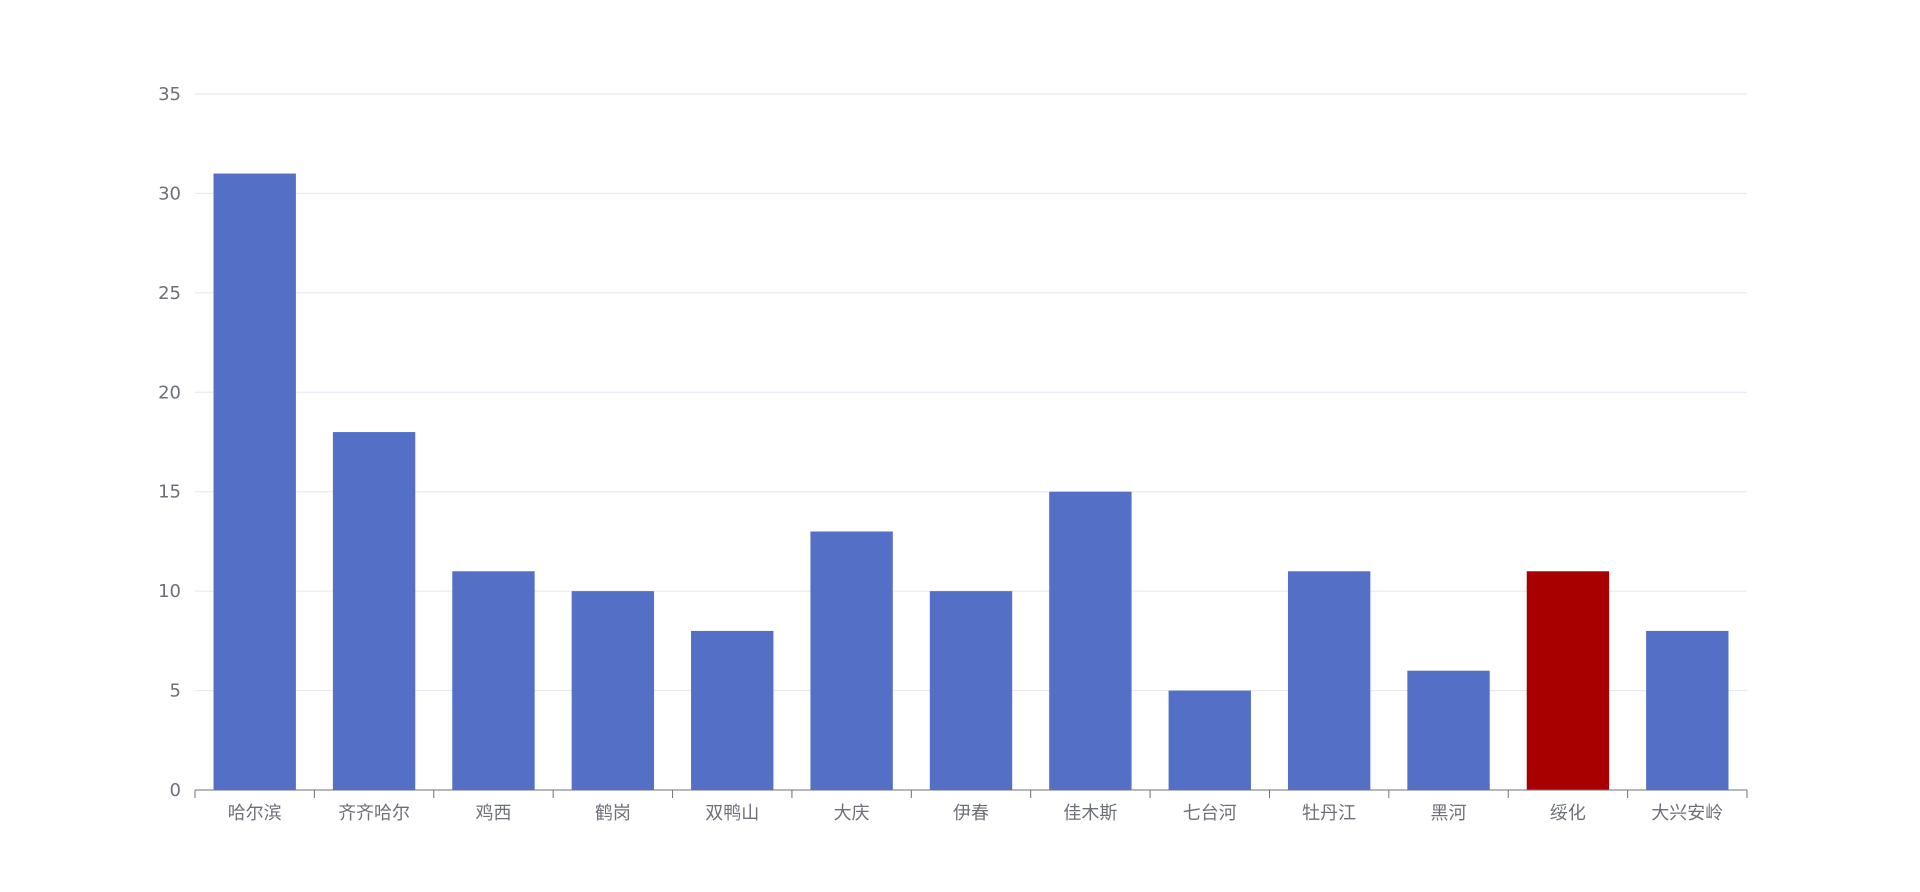 The image size is (1920, 892). What do you see at coordinates (732, 813) in the screenshot?
I see `x-tick-label: 双鸭山` at bounding box center [732, 813].